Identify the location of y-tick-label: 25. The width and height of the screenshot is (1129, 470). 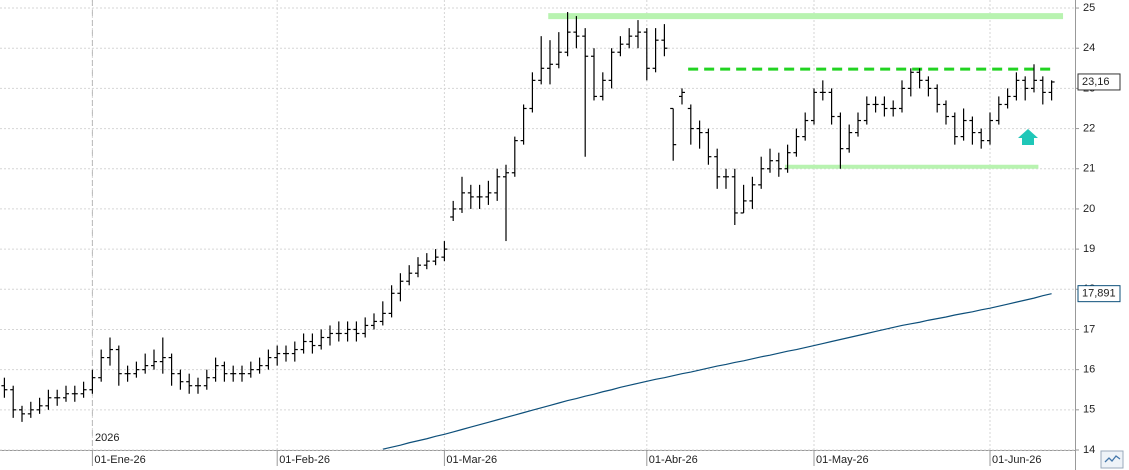
(1089, 8).